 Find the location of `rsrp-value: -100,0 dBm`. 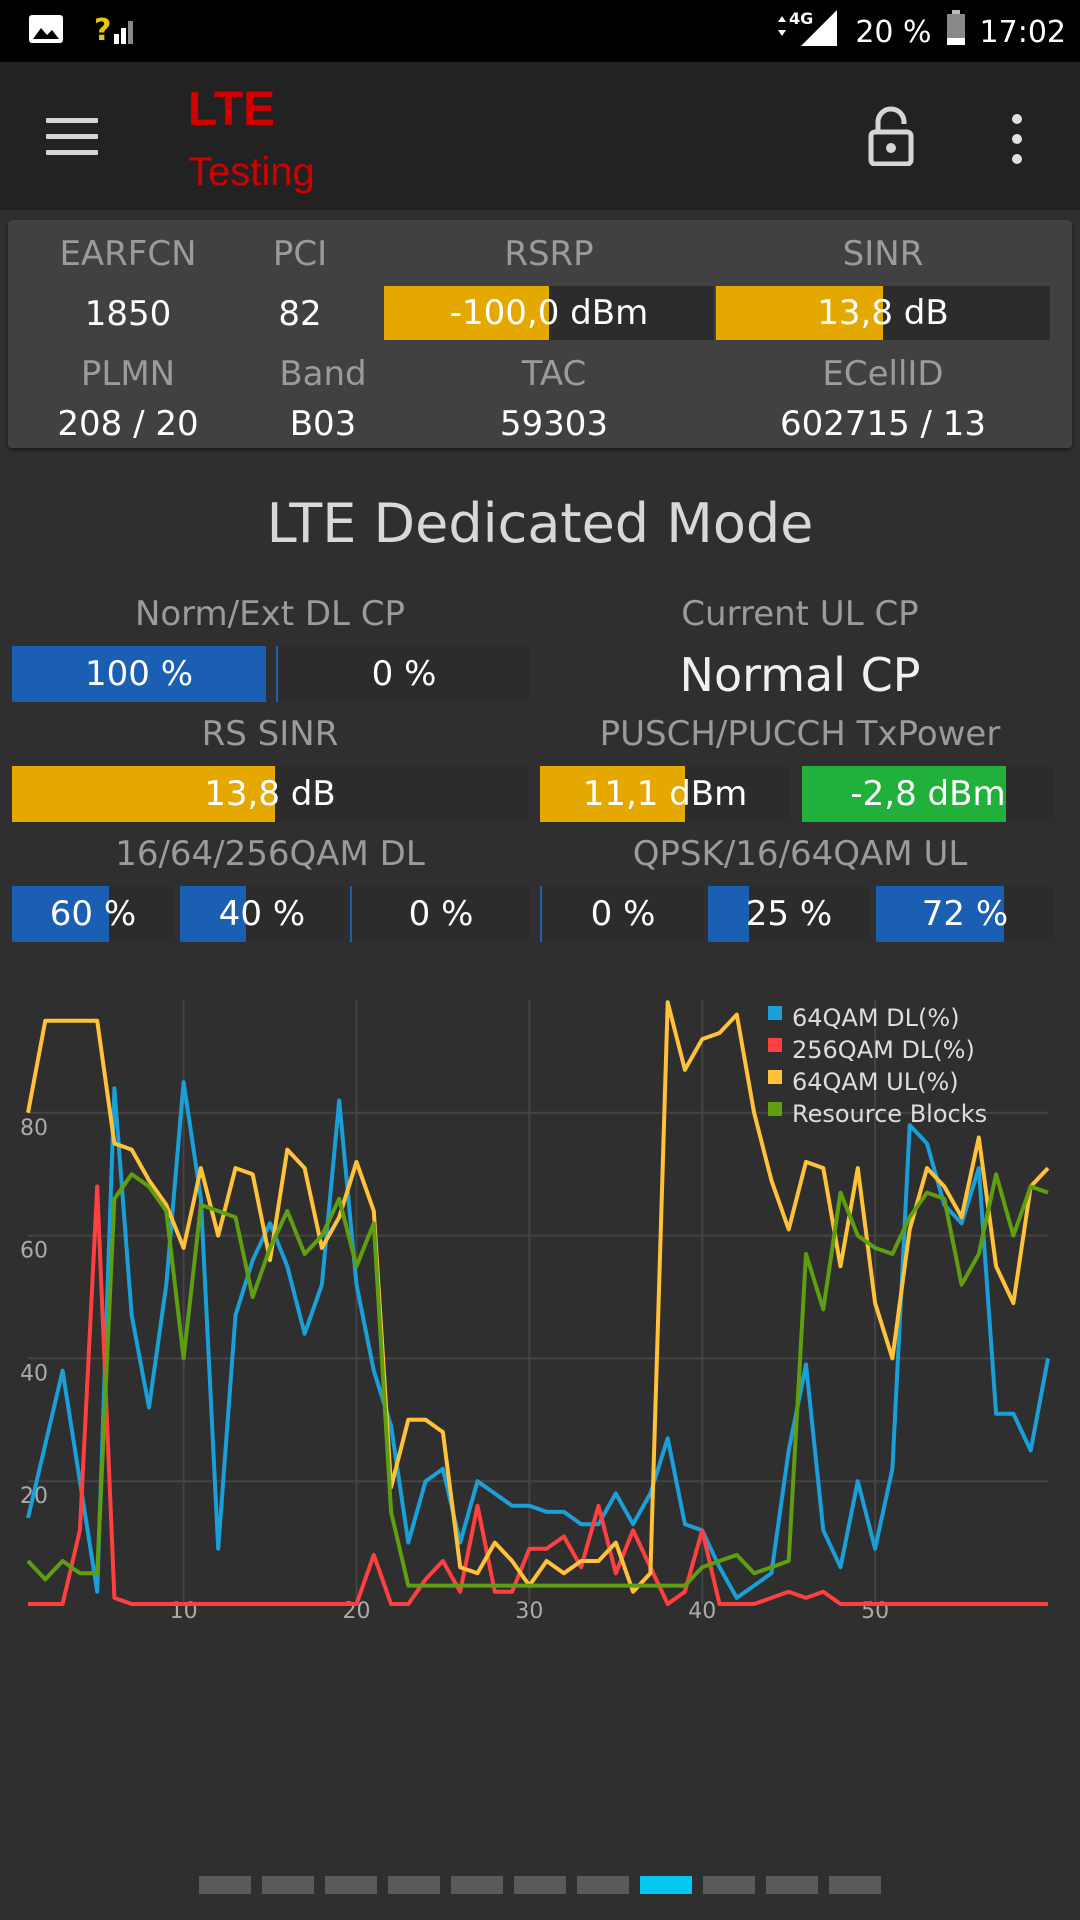

rsrp-value: -100,0 dBm is located at coordinates (549, 313).